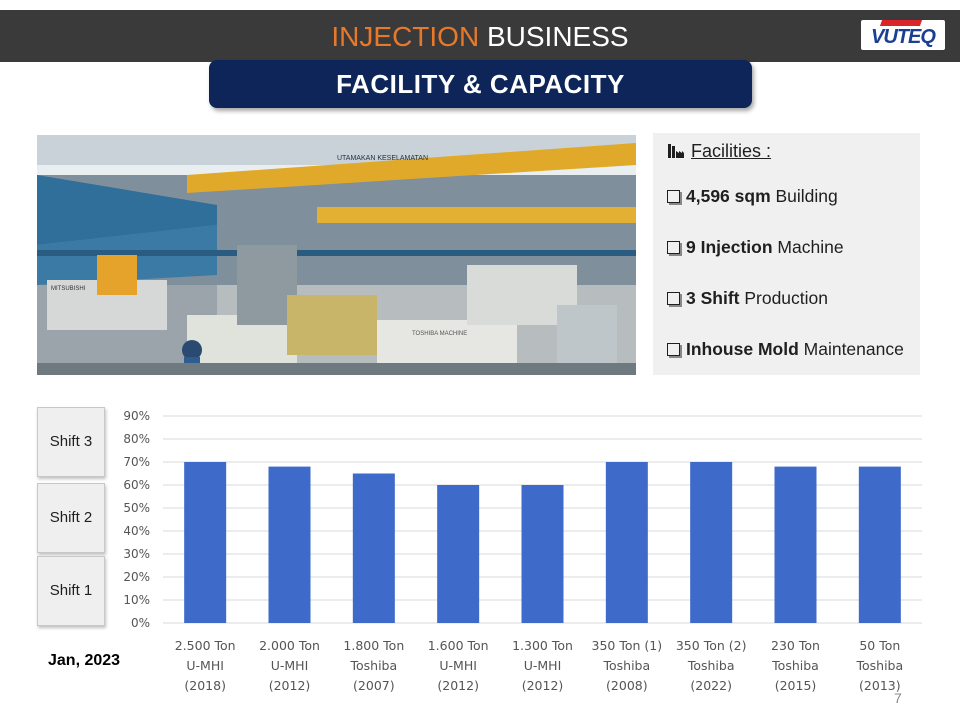  What do you see at coordinates (728, 196) in the screenshot?
I see `facility-item-bold: 4,596 sqm` at bounding box center [728, 196].